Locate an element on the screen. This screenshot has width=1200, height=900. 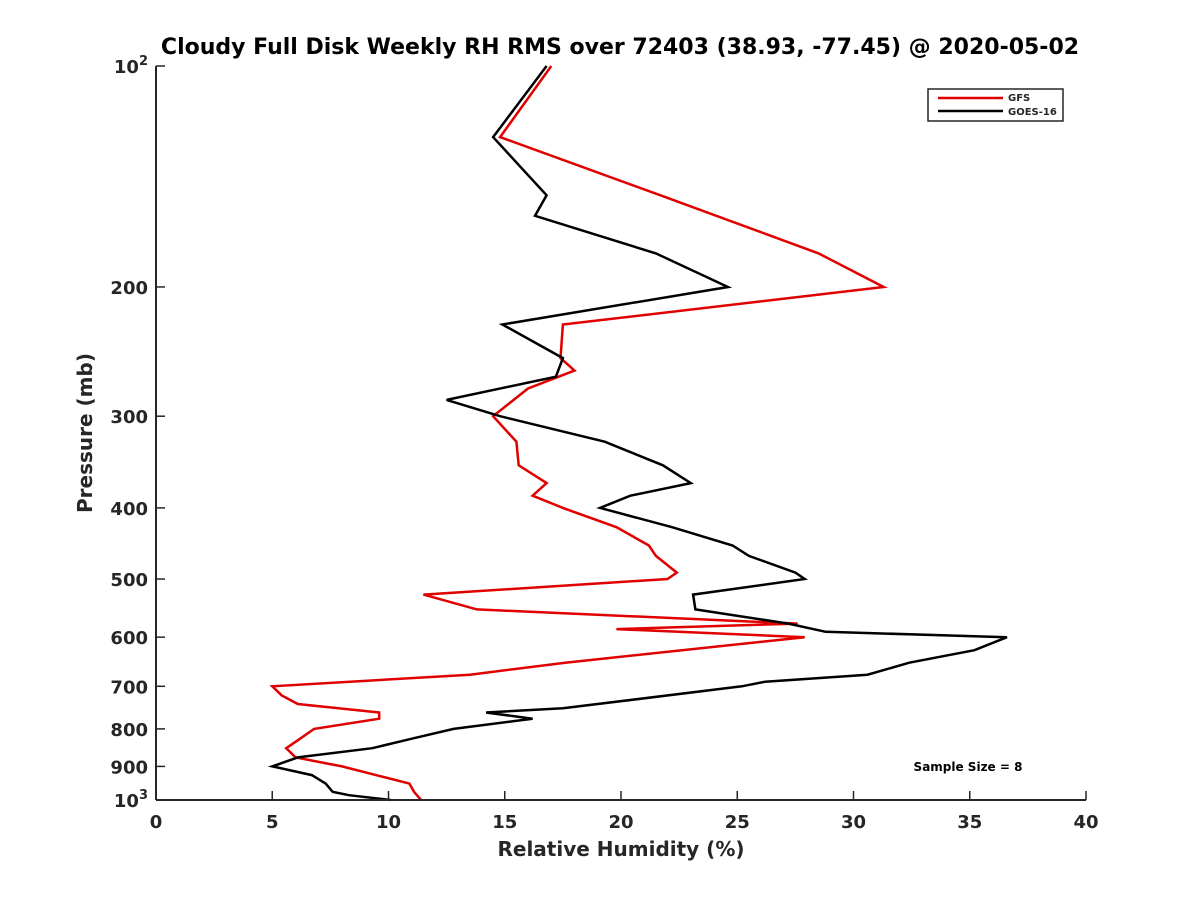
y-tick-label: 700 is located at coordinates (129, 687).